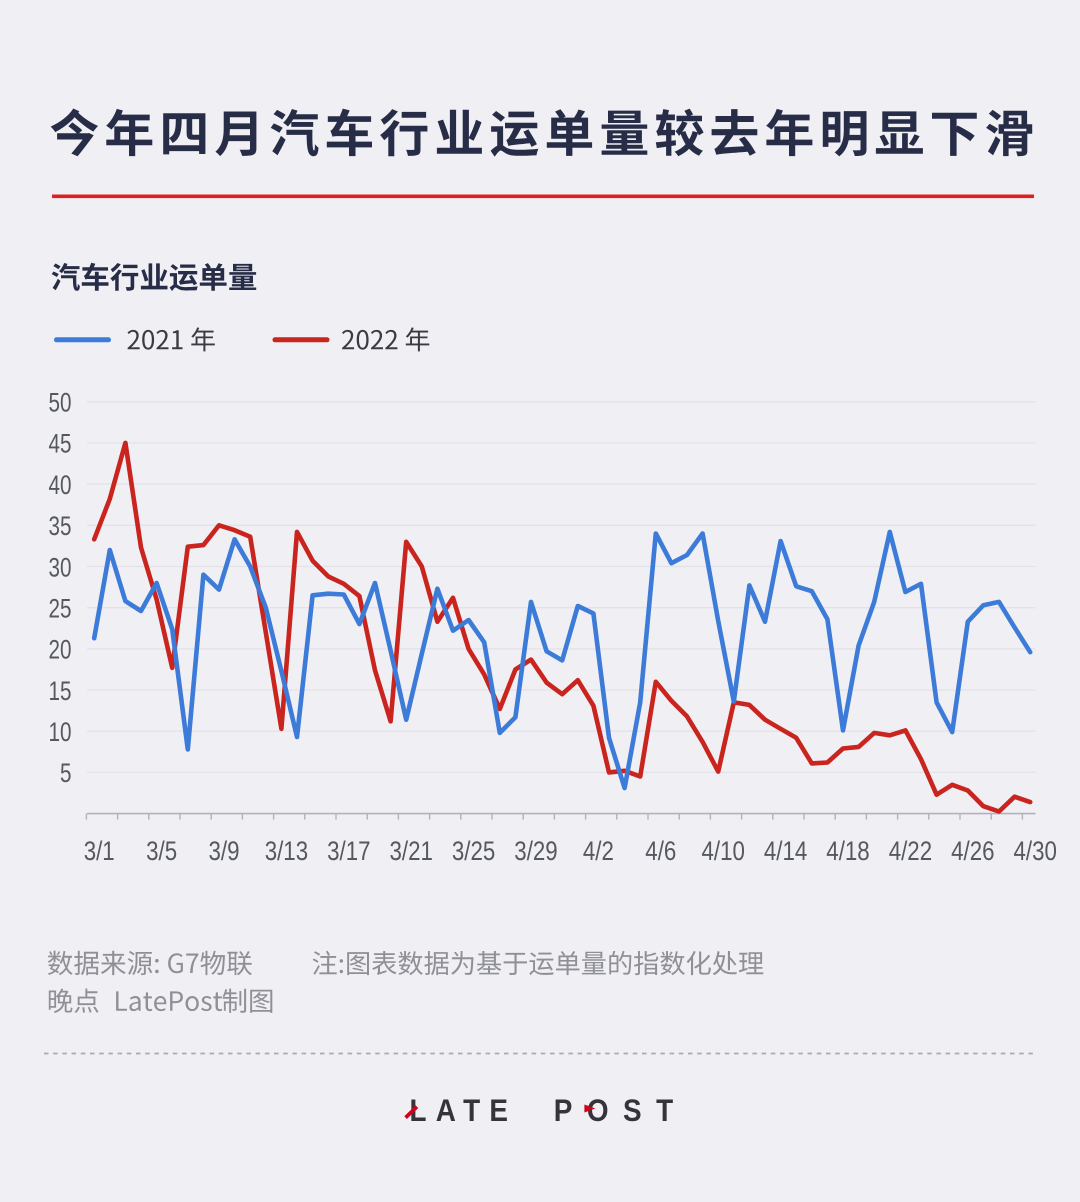 This screenshot has height=1202, width=1080. What do you see at coordinates (464, 1110) in the screenshot?
I see `svg-text: LATE` at bounding box center [464, 1110].